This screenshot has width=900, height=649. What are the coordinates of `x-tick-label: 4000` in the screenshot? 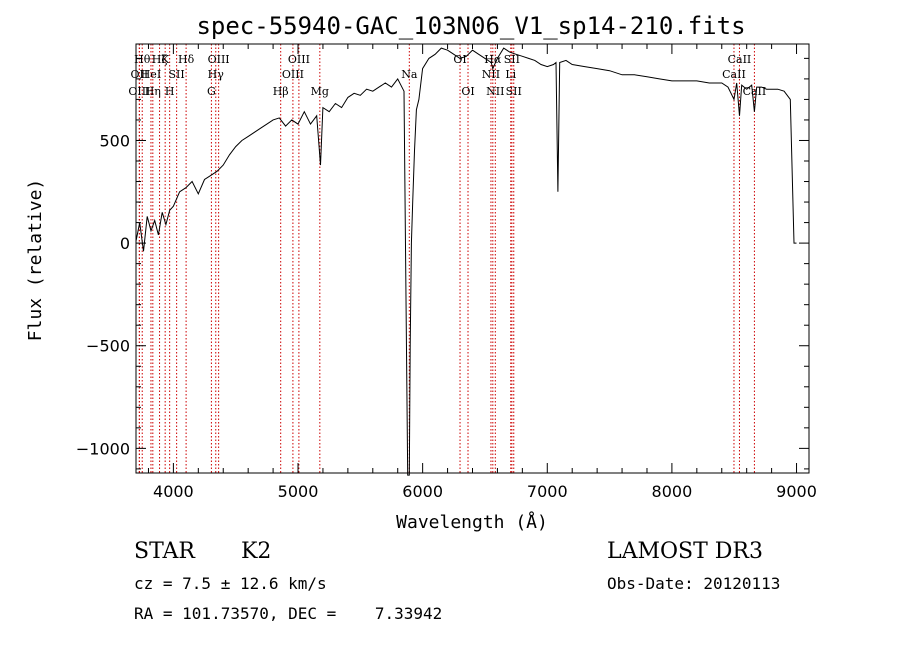 It's located at (173, 491).